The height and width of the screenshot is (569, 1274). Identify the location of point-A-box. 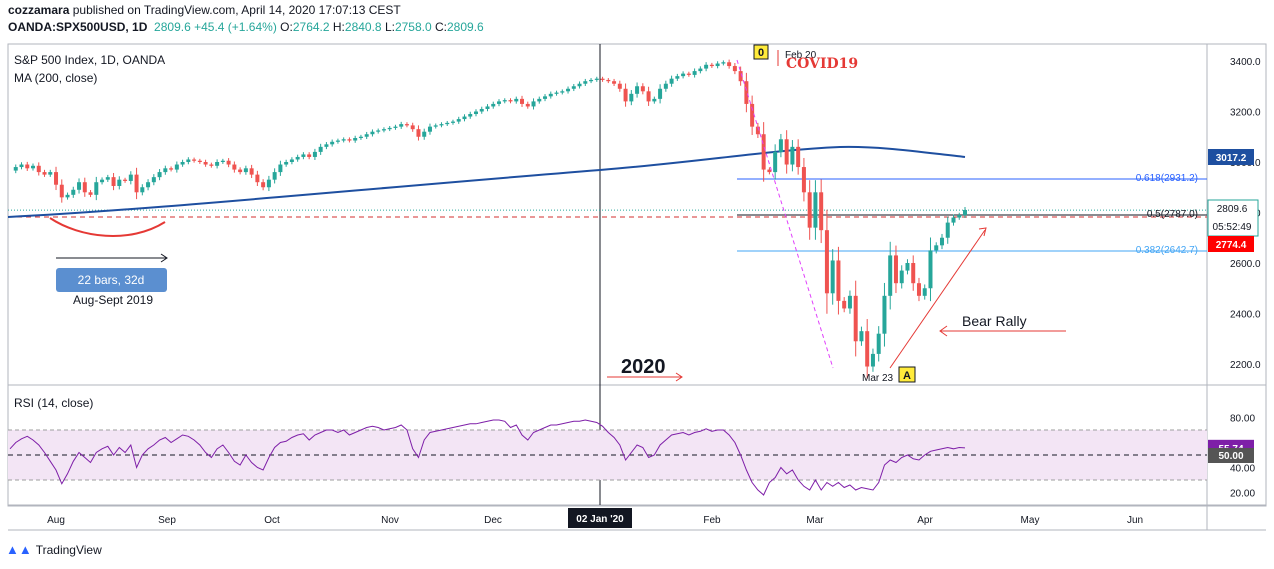
(907, 374).